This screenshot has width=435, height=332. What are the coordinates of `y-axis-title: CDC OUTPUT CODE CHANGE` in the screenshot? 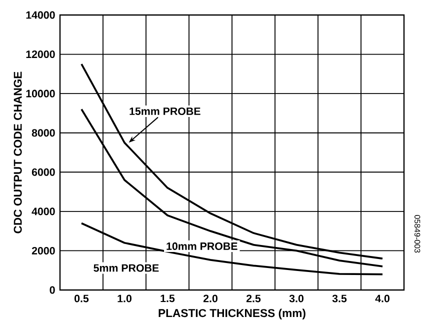 It's located at (18, 153).